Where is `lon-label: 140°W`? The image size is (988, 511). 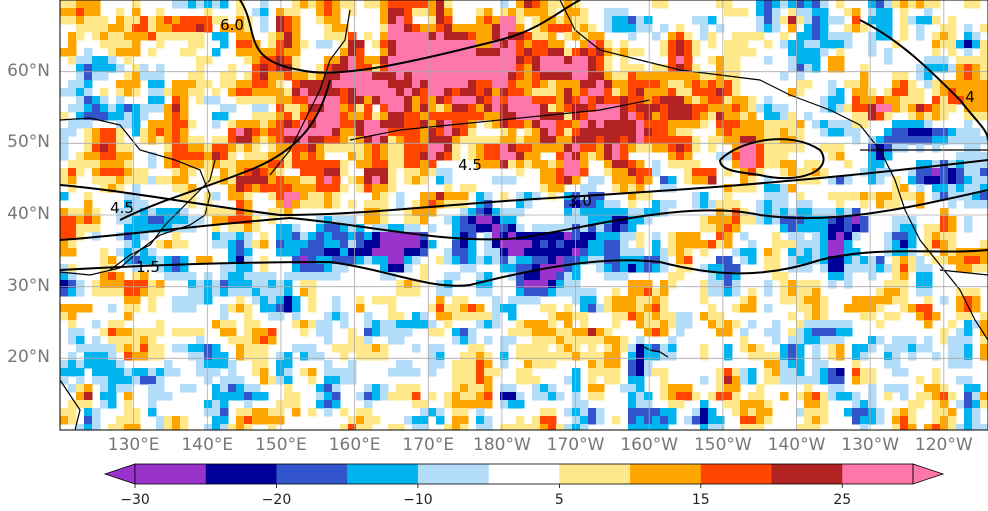 lon-label: 140°W is located at coordinates (796, 445).